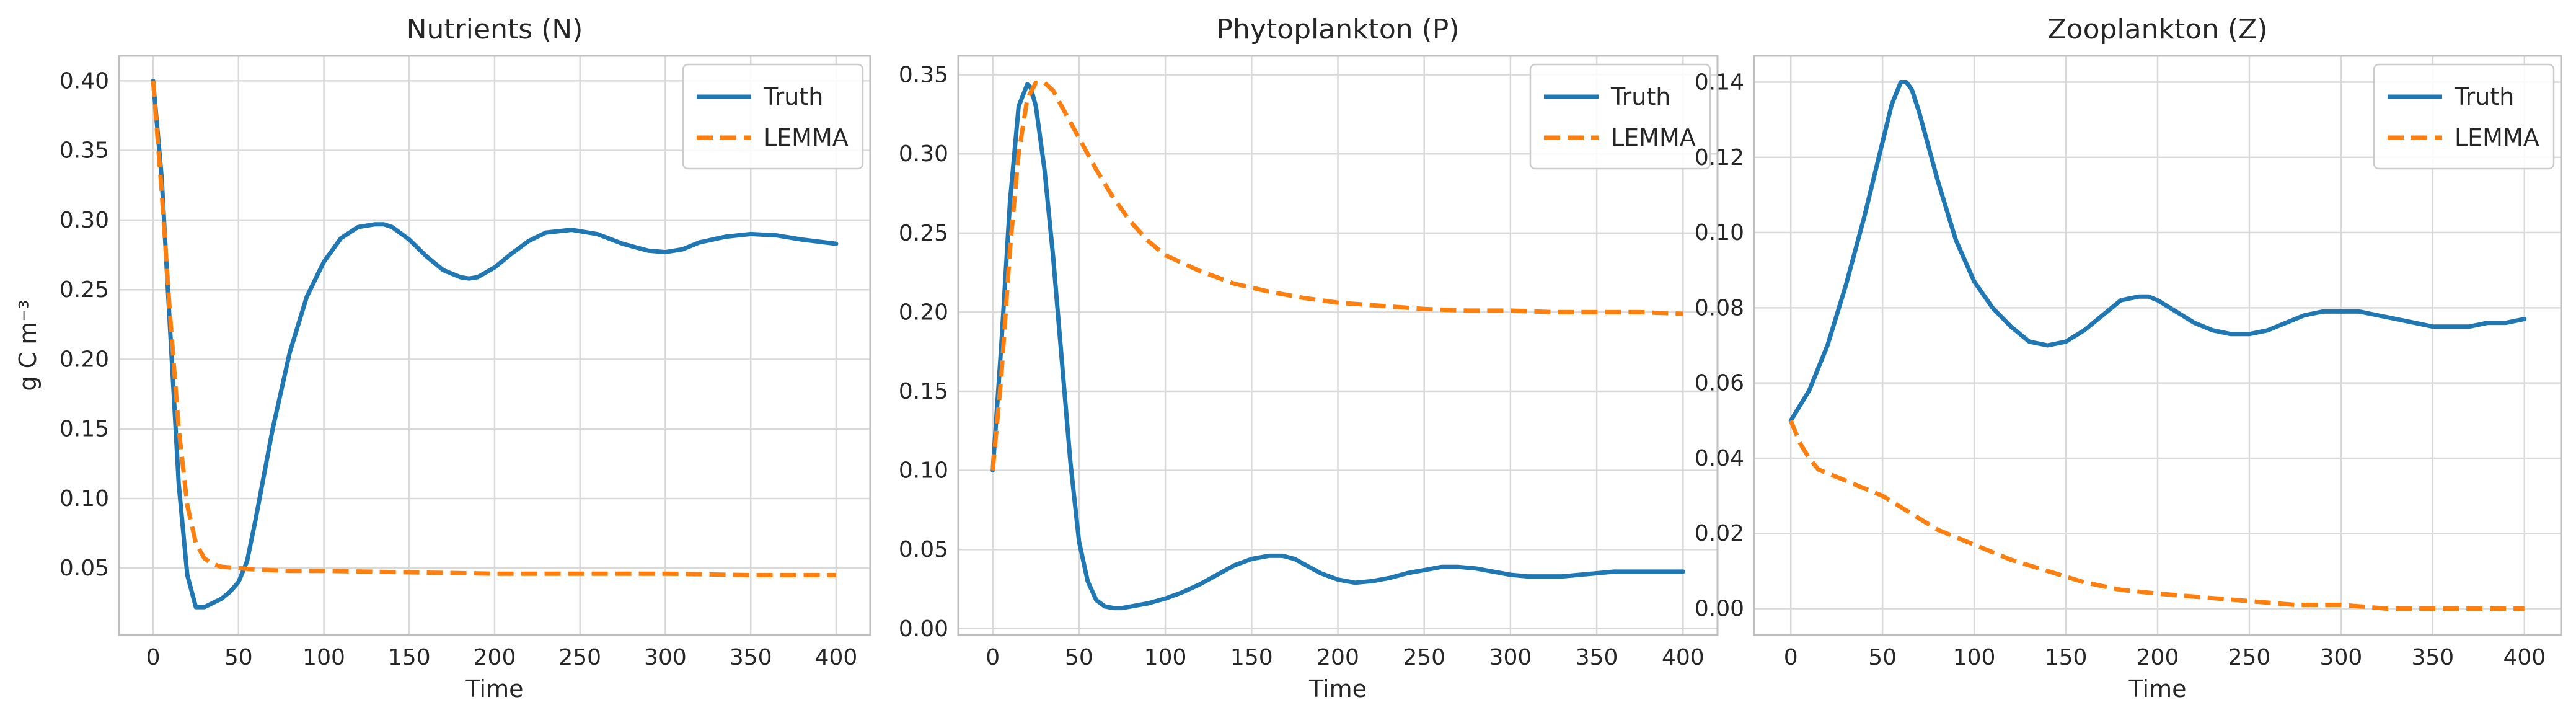 The image size is (2576, 723). Describe the element at coordinates (84, 81) in the screenshot. I see `y-tick-label: 0.40` at that location.